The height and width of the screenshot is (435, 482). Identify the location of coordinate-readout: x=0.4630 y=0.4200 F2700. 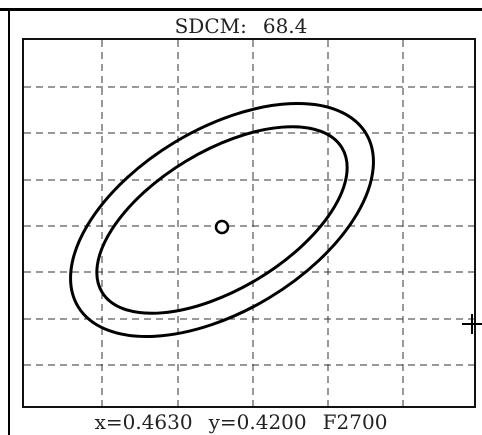
(241, 422).